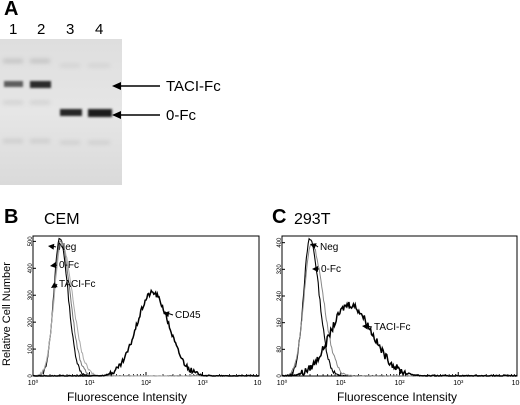 This screenshot has width=520, height=405. I want to click on lane-numbers: 1 2 3 4, so click(63, 29).